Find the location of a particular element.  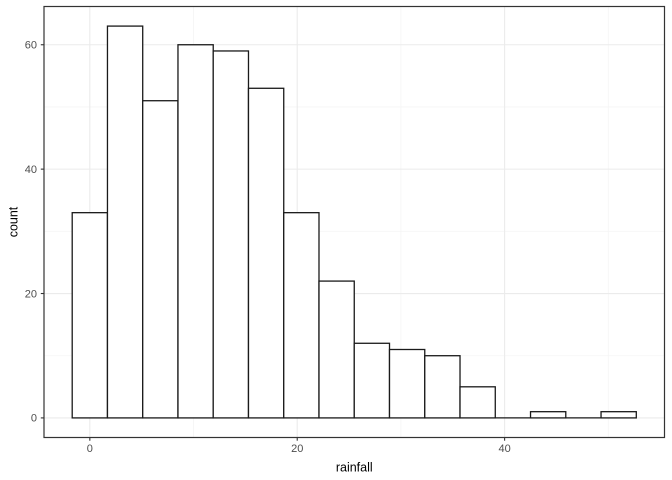

y-tick-label: 60 is located at coordinates (31, 46).